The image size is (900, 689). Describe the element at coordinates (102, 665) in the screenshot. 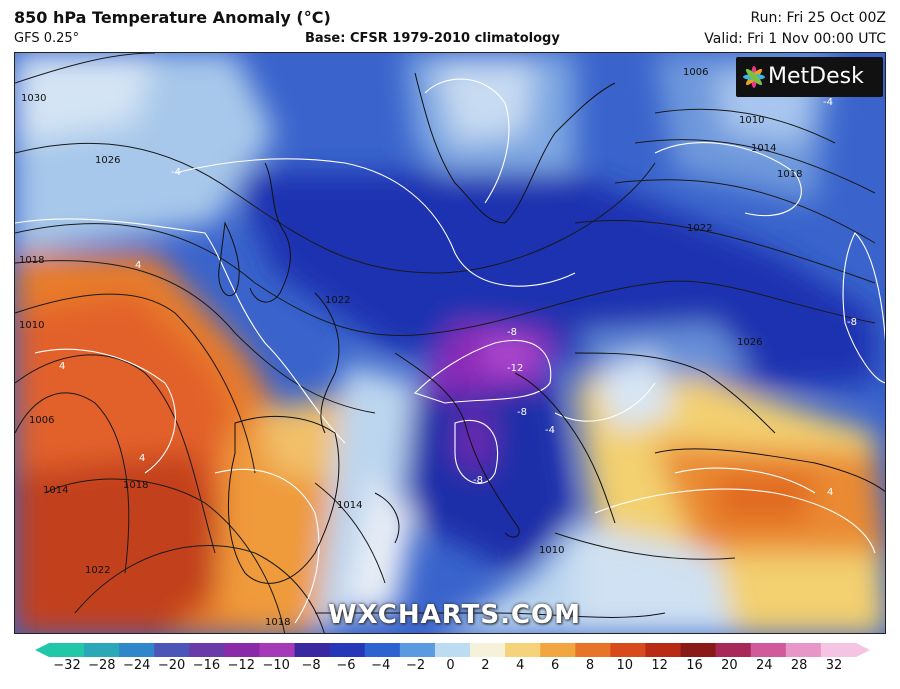

I see `colorbar-tick-label: −28` at that location.